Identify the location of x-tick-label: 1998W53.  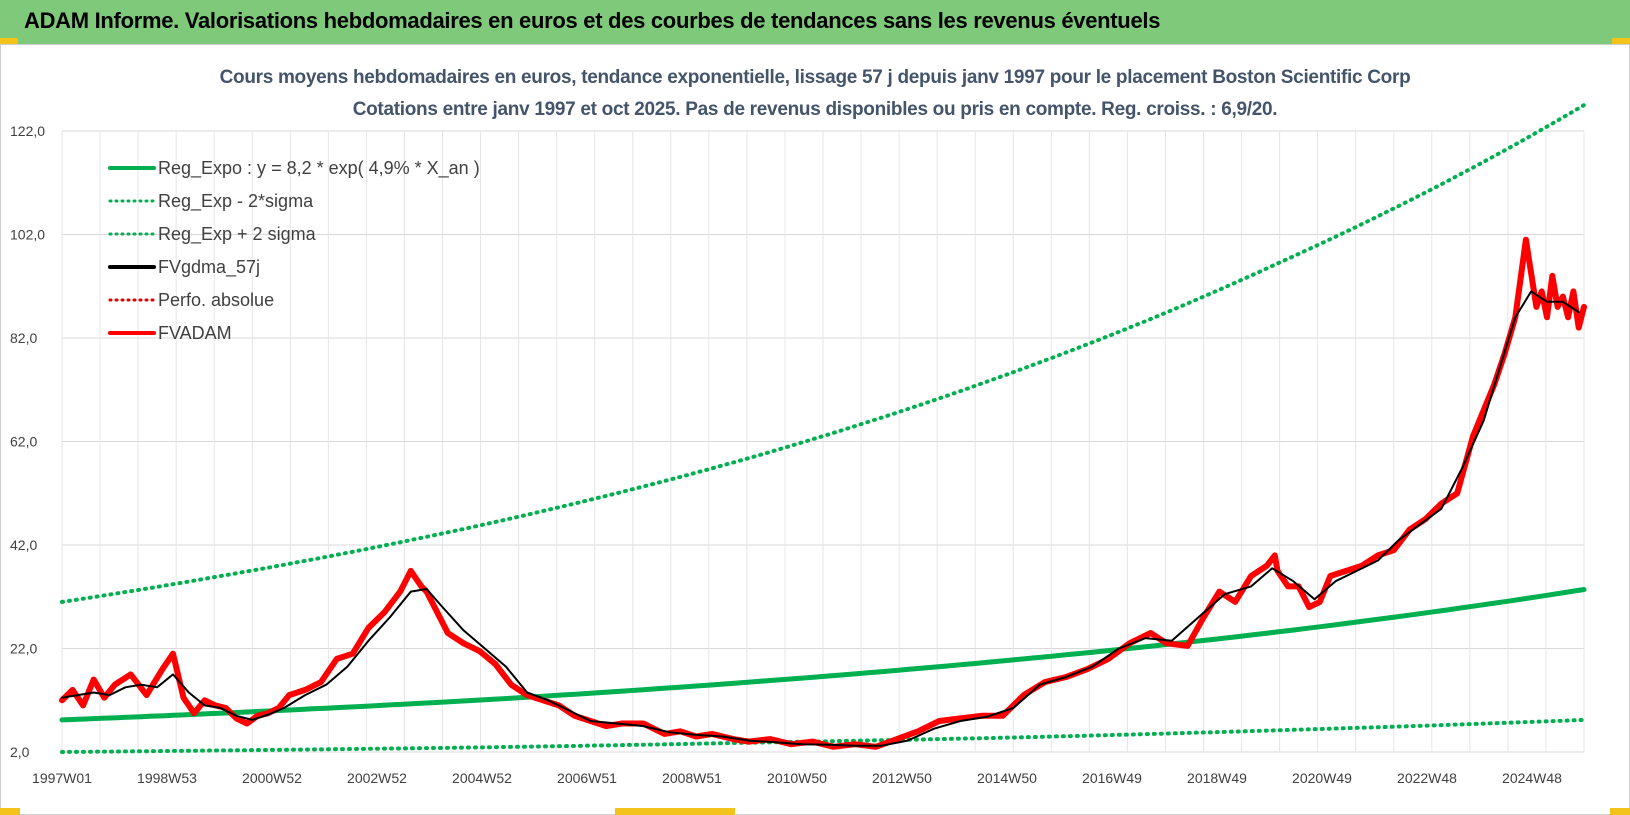
(167, 778).